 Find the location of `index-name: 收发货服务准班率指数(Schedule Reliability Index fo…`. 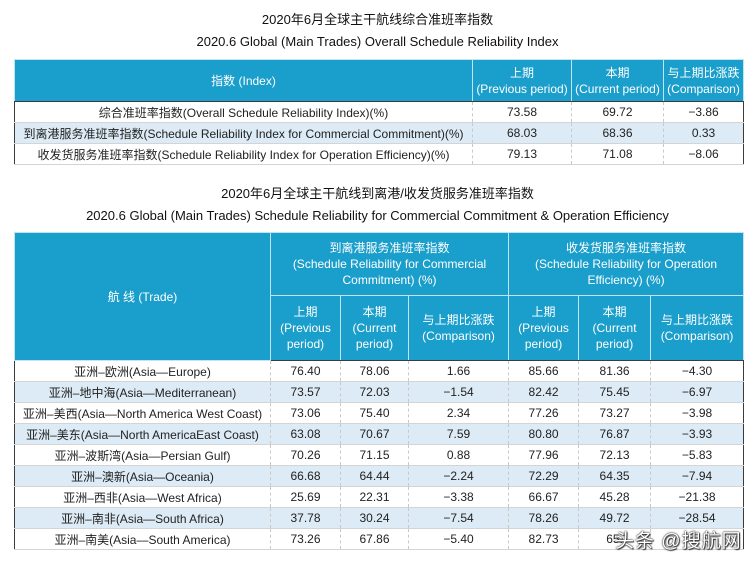

index-name: 收发货服务准班率指数(Schedule Reliability Index fo… is located at coordinates (243, 154).